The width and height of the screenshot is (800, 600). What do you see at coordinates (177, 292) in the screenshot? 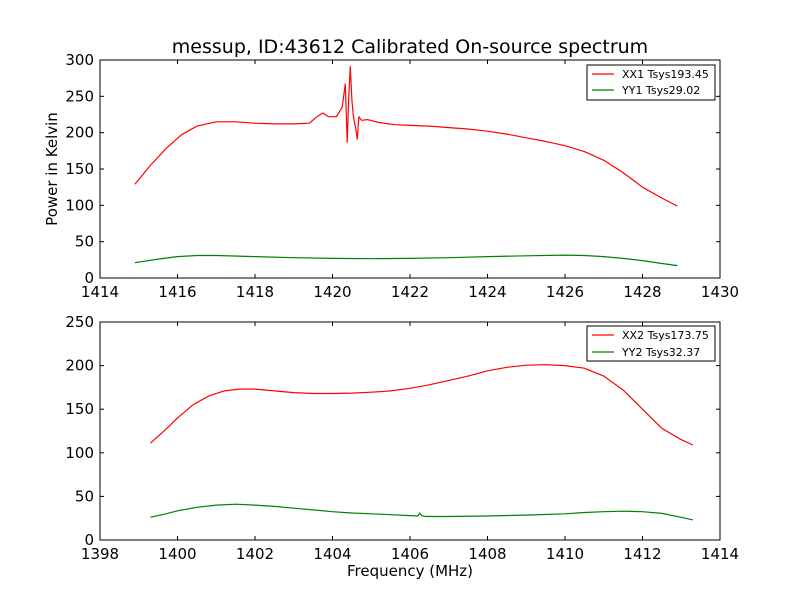
I see `x-tick-label: 1416` at bounding box center [177, 292].